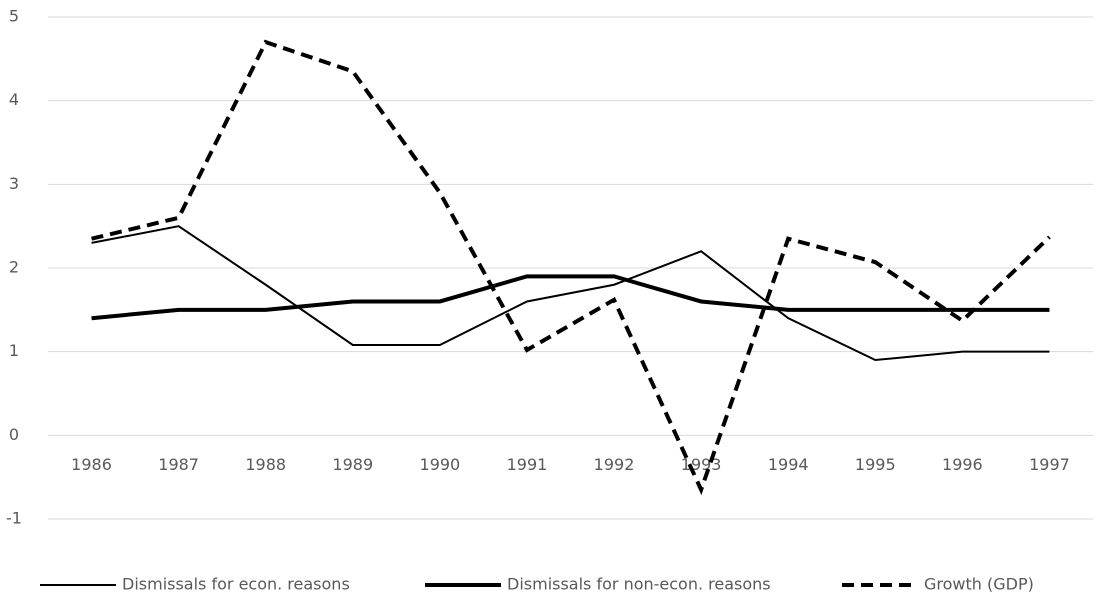 Image resolution: width=1105 pixels, height=601 pixels. I want to click on x-tick-label: 1987, so click(178, 464).